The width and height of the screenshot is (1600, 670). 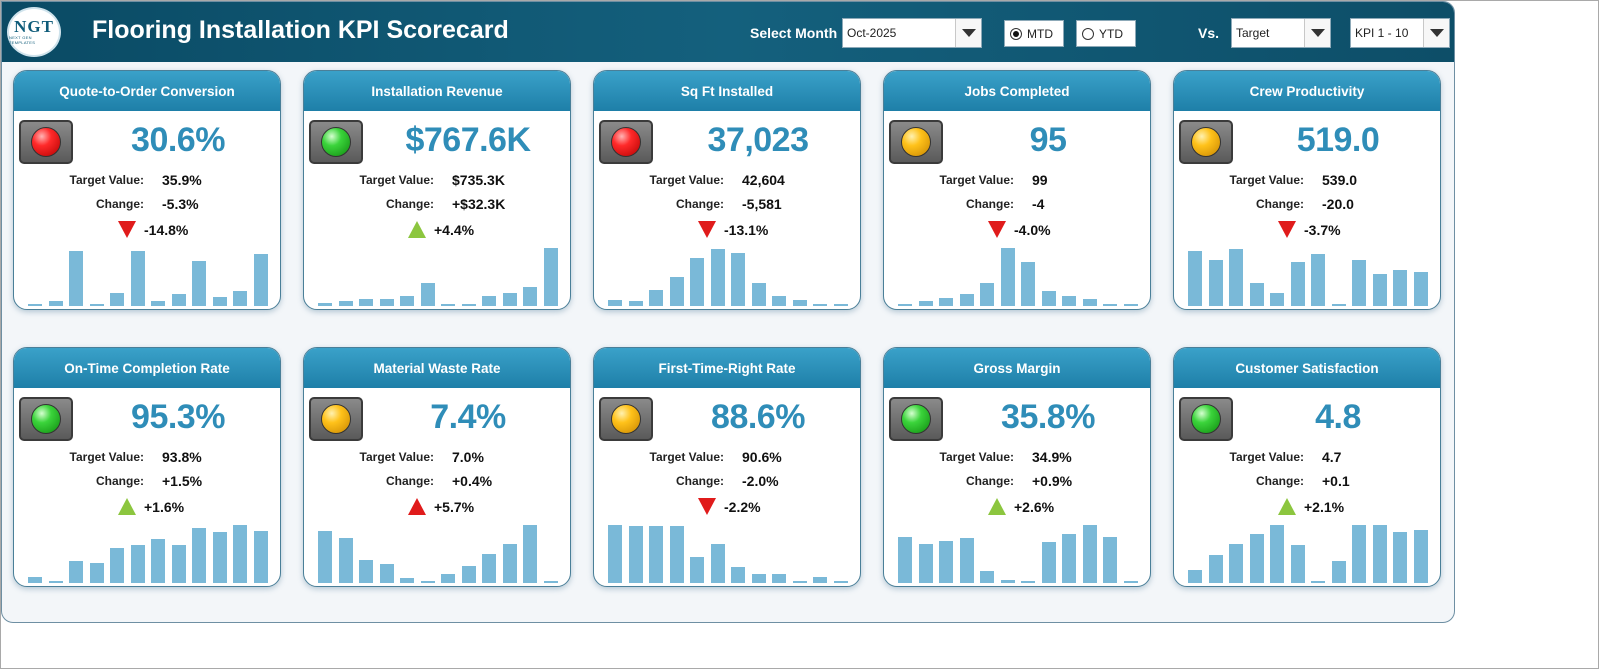 What do you see at coordinates (1021, 506) in the screenshot?
I see `percent-change: +2.6%` at bounding box center [1021, 506].